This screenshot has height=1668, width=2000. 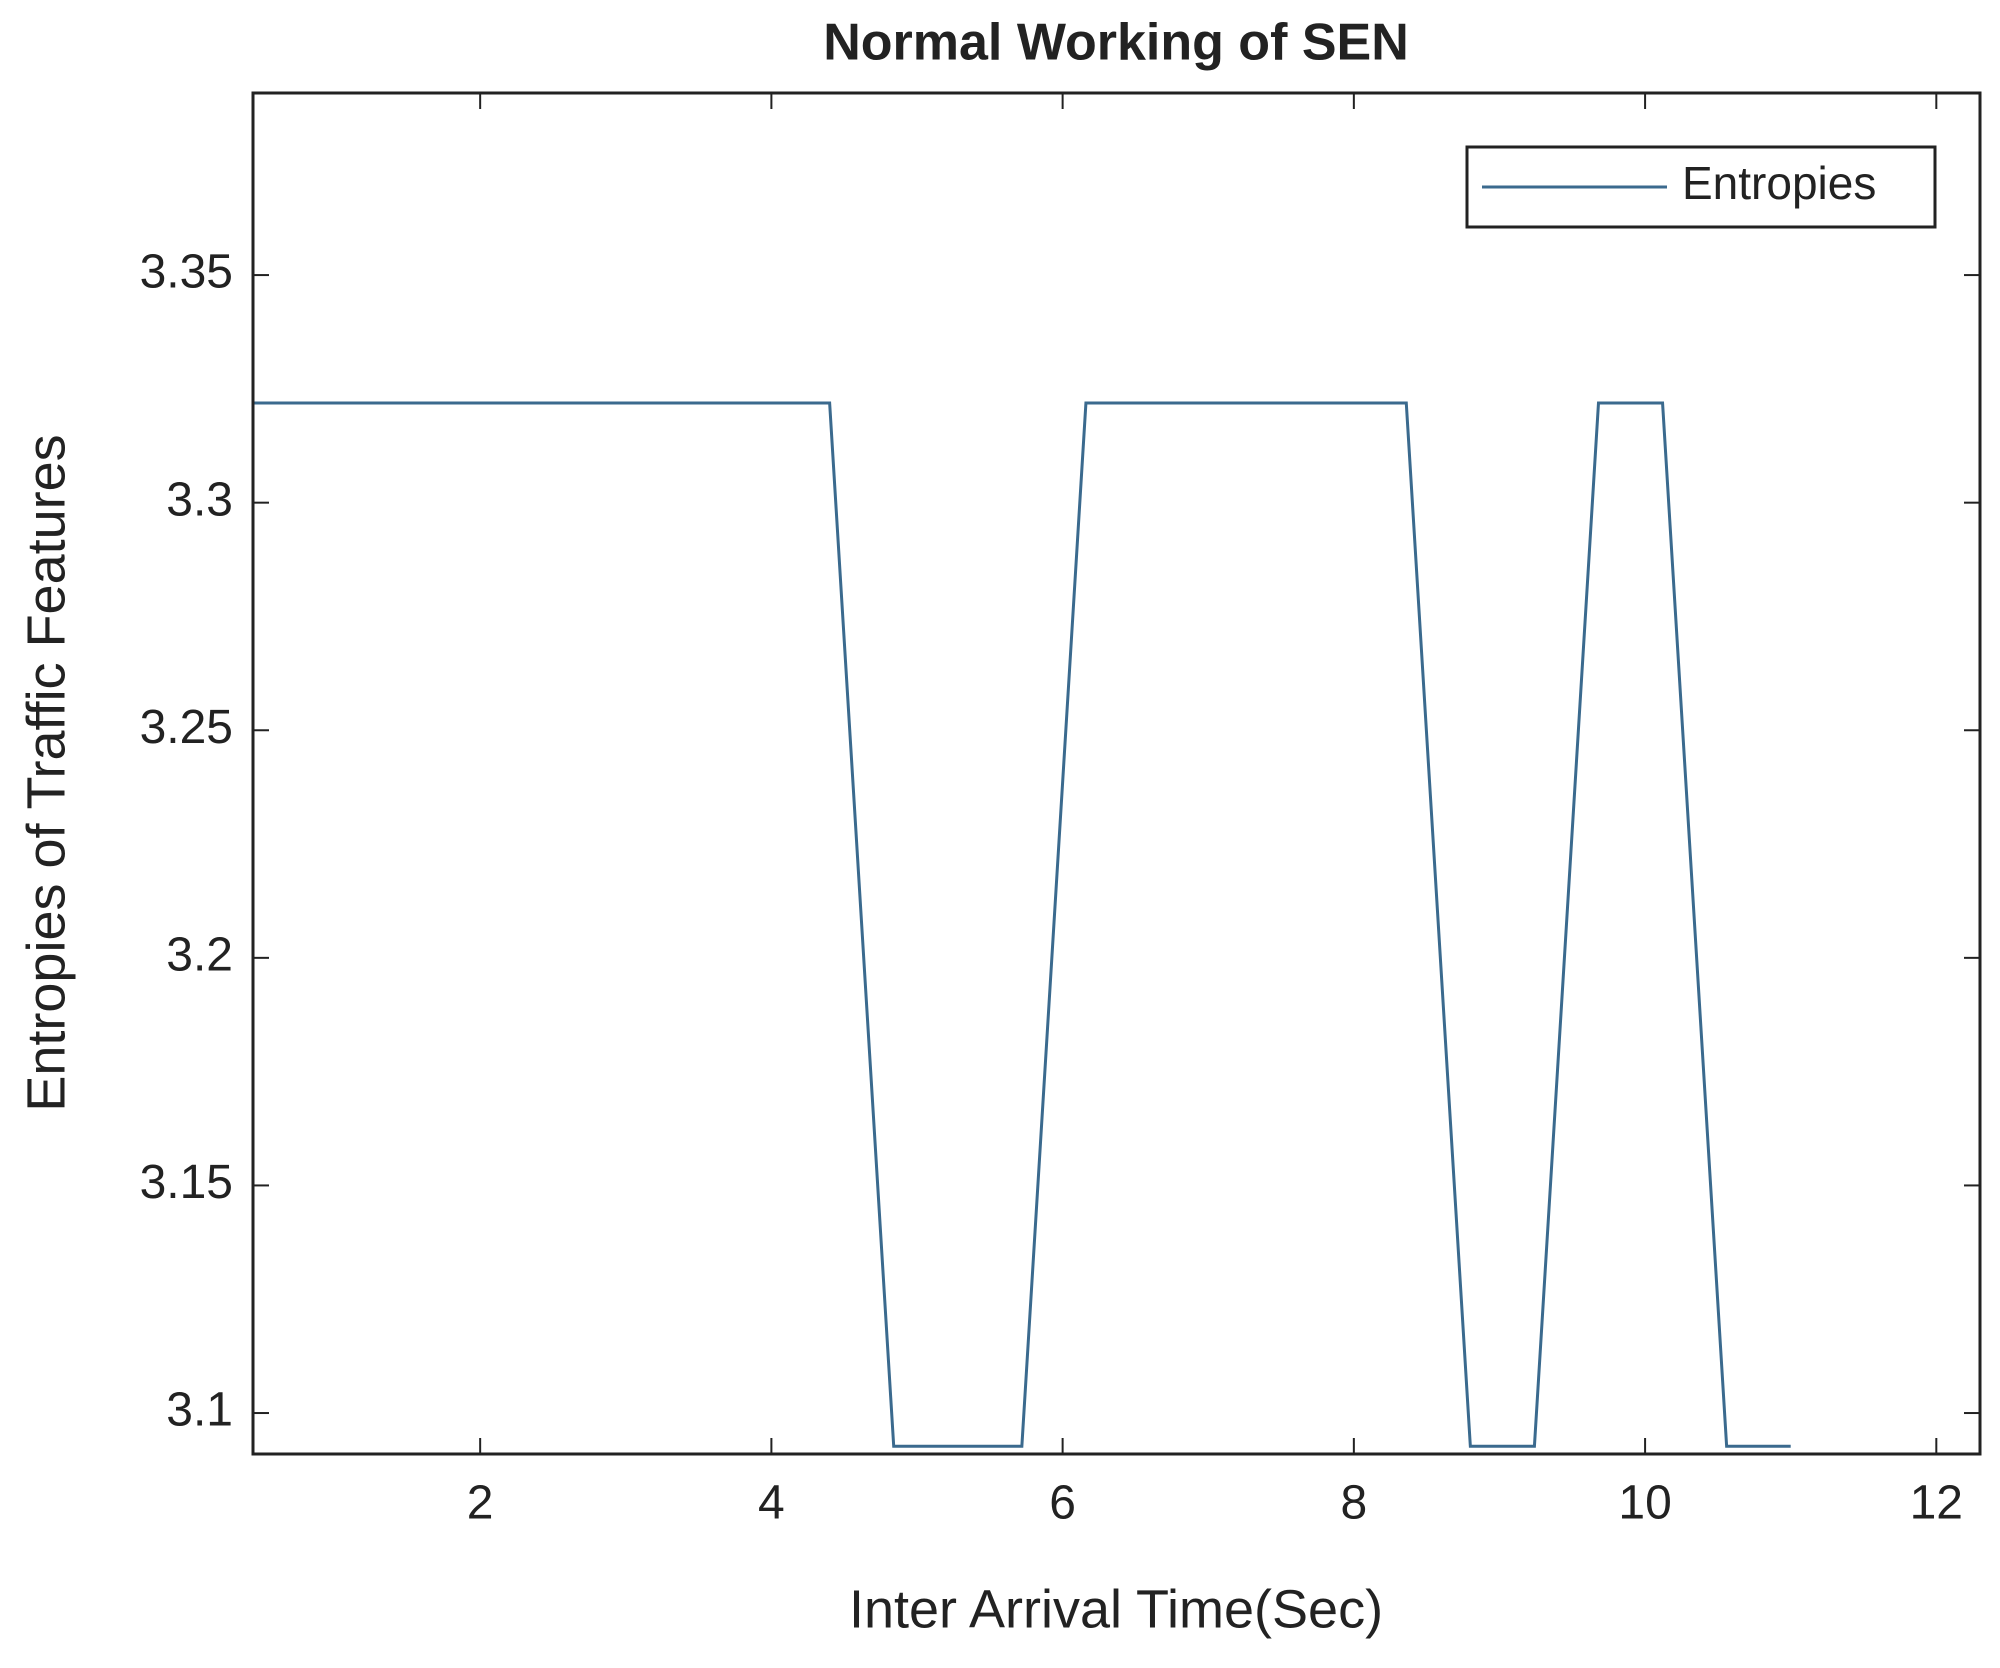 I want to click on x-tick-label: 4, so click(x=771, y=1503).